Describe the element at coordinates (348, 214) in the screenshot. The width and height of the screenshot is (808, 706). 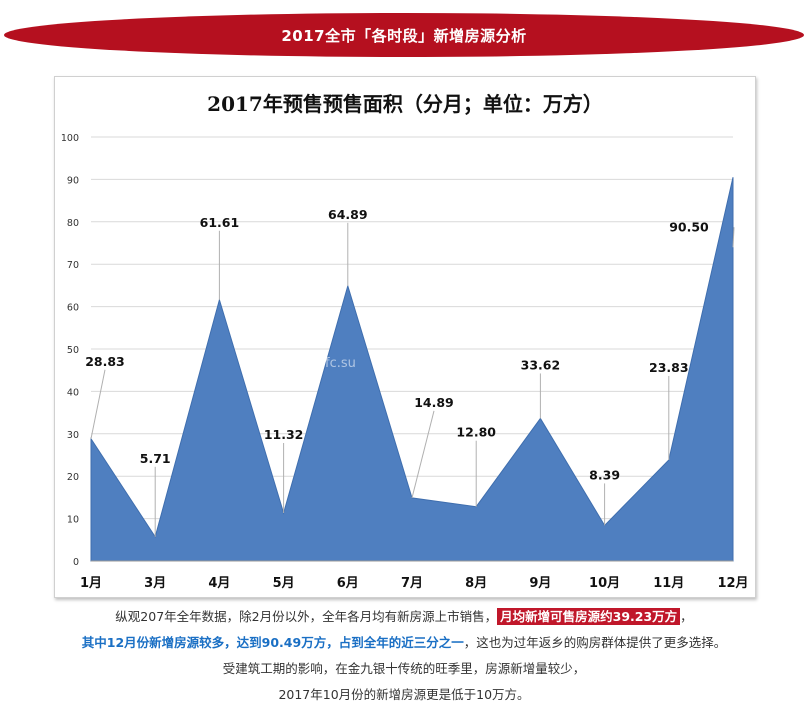
I see `data-label: 64.89` at that location.